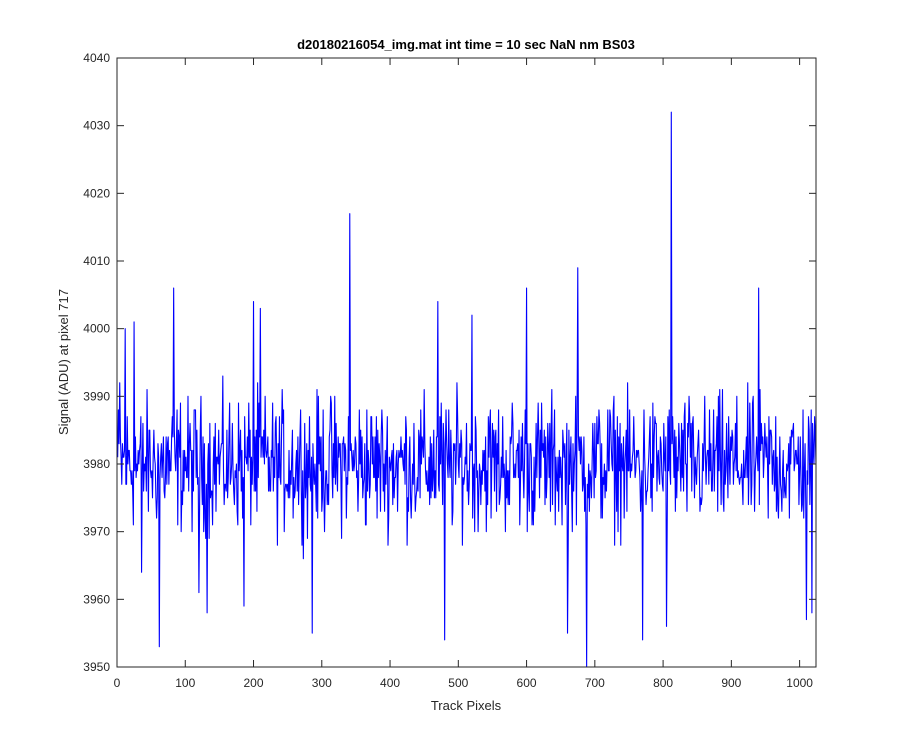 Image resolution: width=900 pixels, height=755 pixels. I want to click on y-tick-label: 3950, so click(96, 667).